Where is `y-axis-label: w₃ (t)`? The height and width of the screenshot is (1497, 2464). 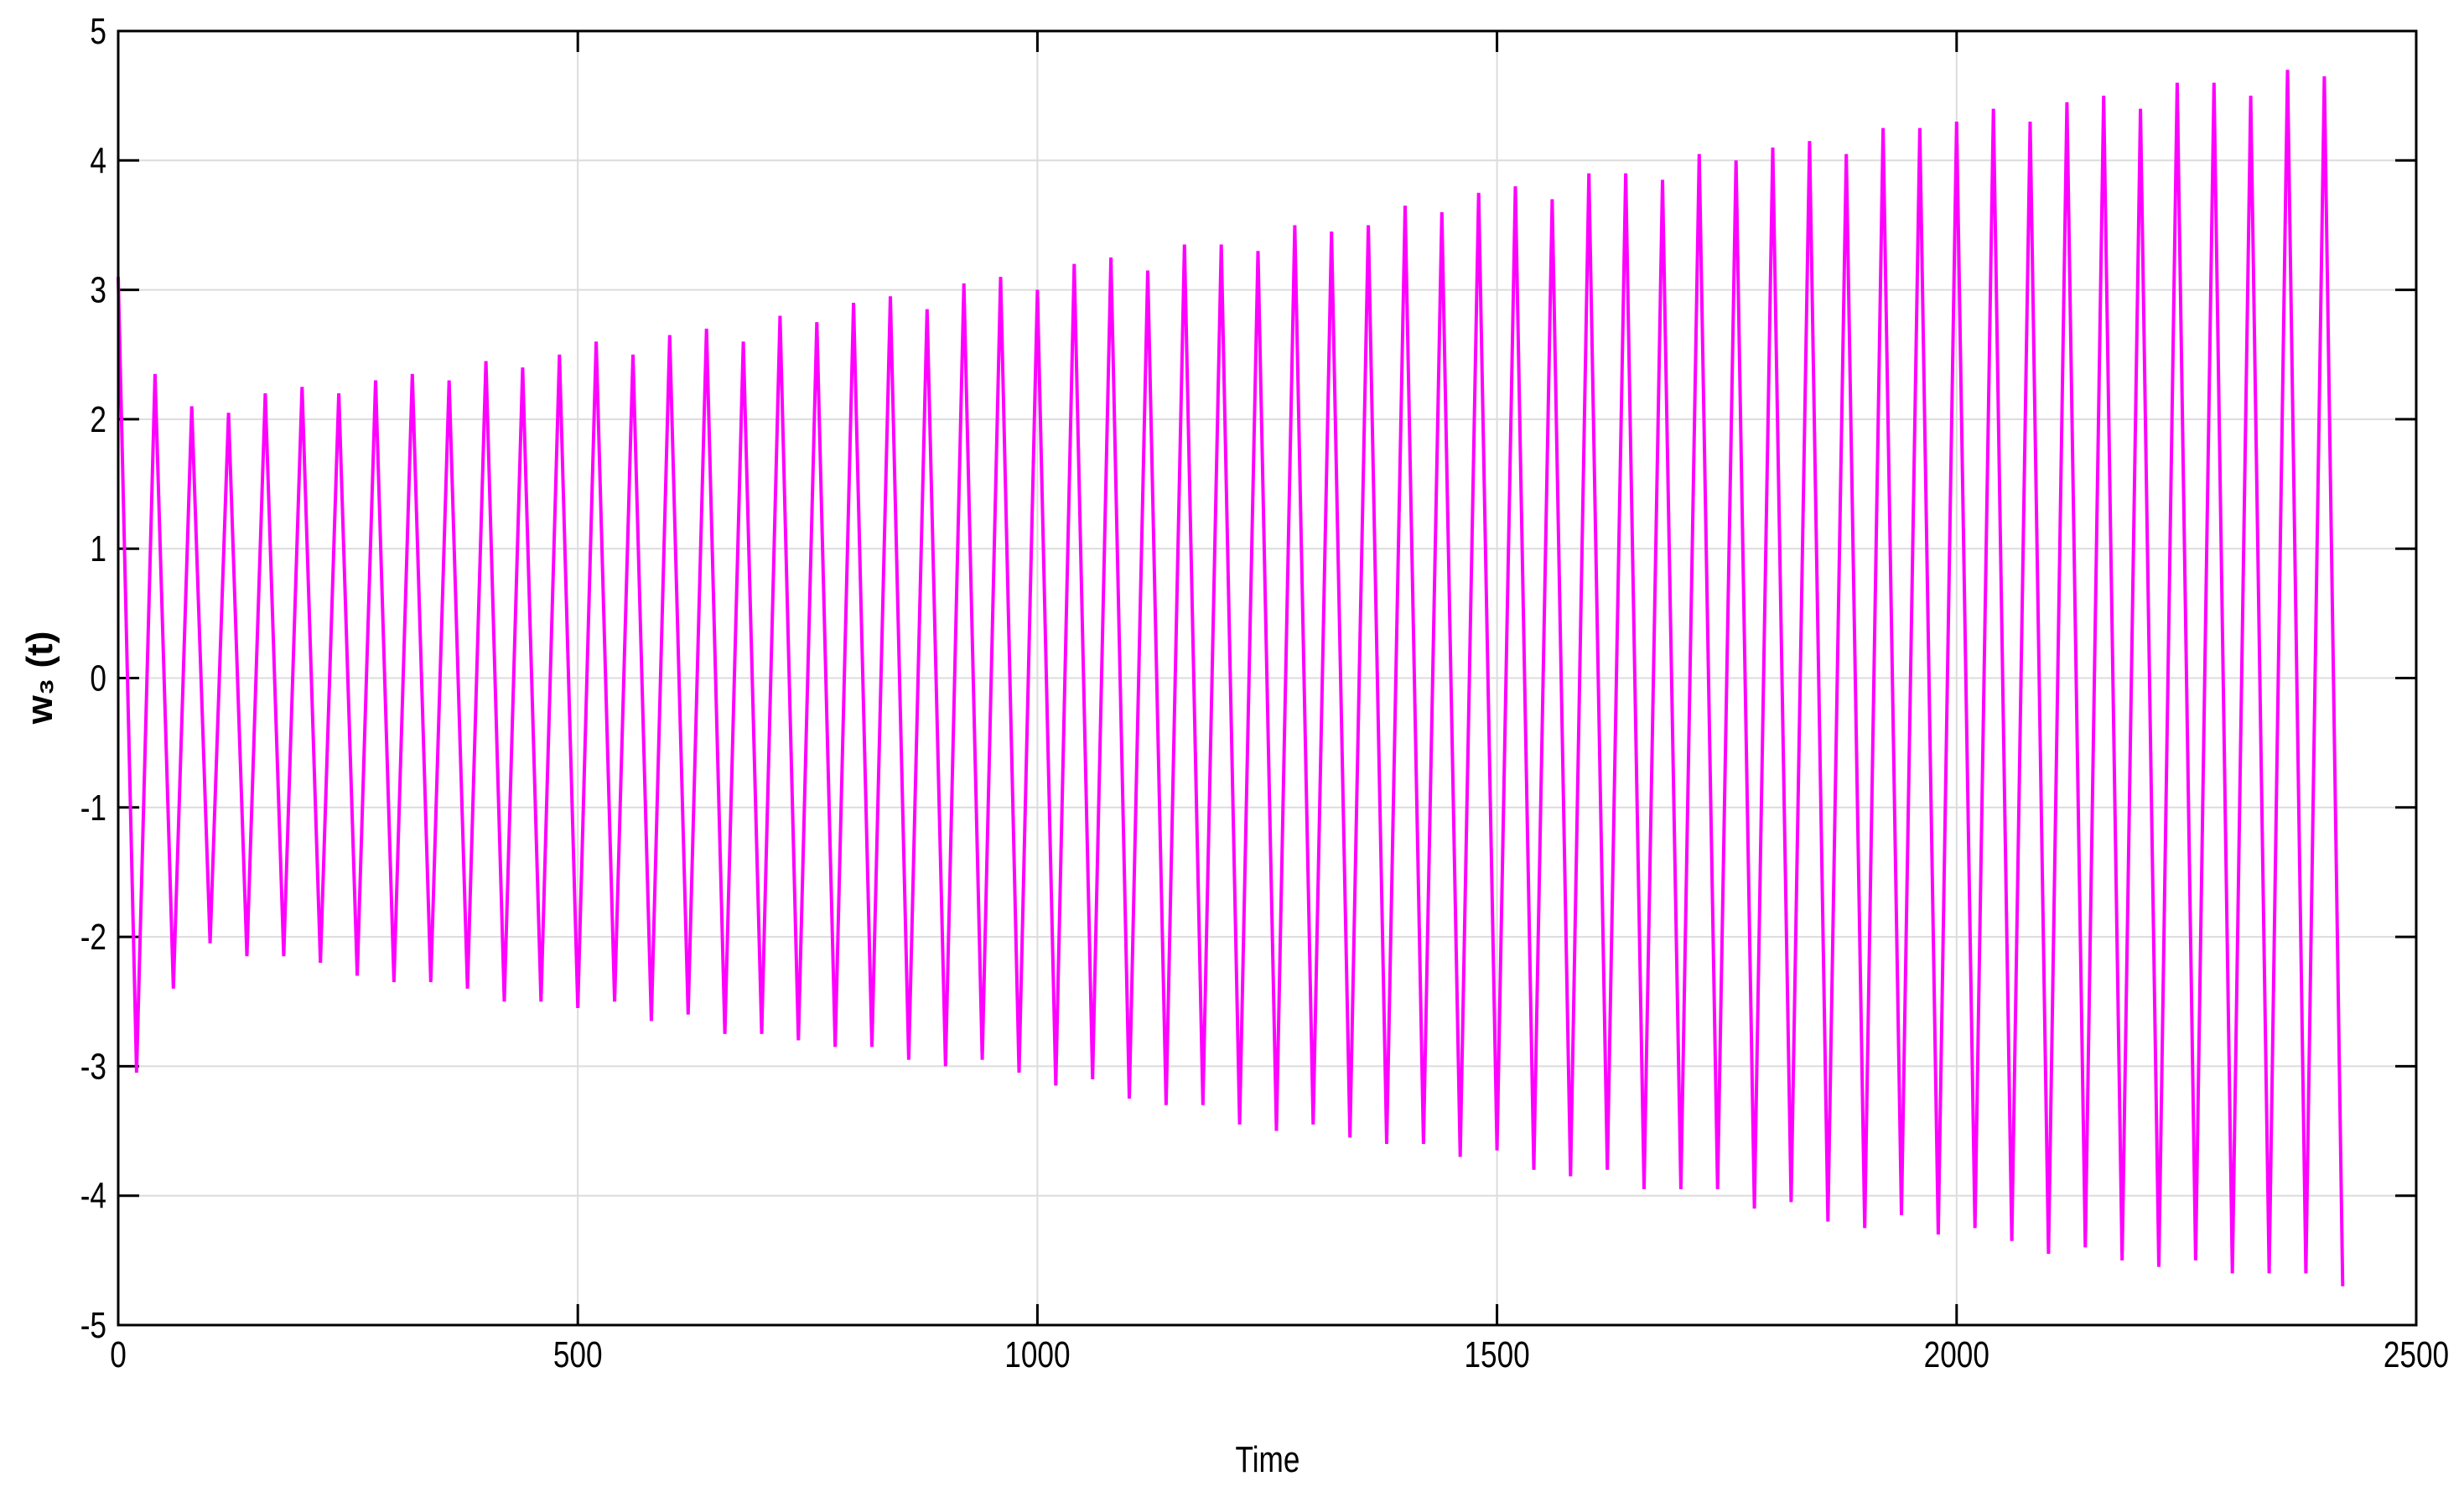 y-axis-label: w₃ (t) is located at coordinates (39, 678).